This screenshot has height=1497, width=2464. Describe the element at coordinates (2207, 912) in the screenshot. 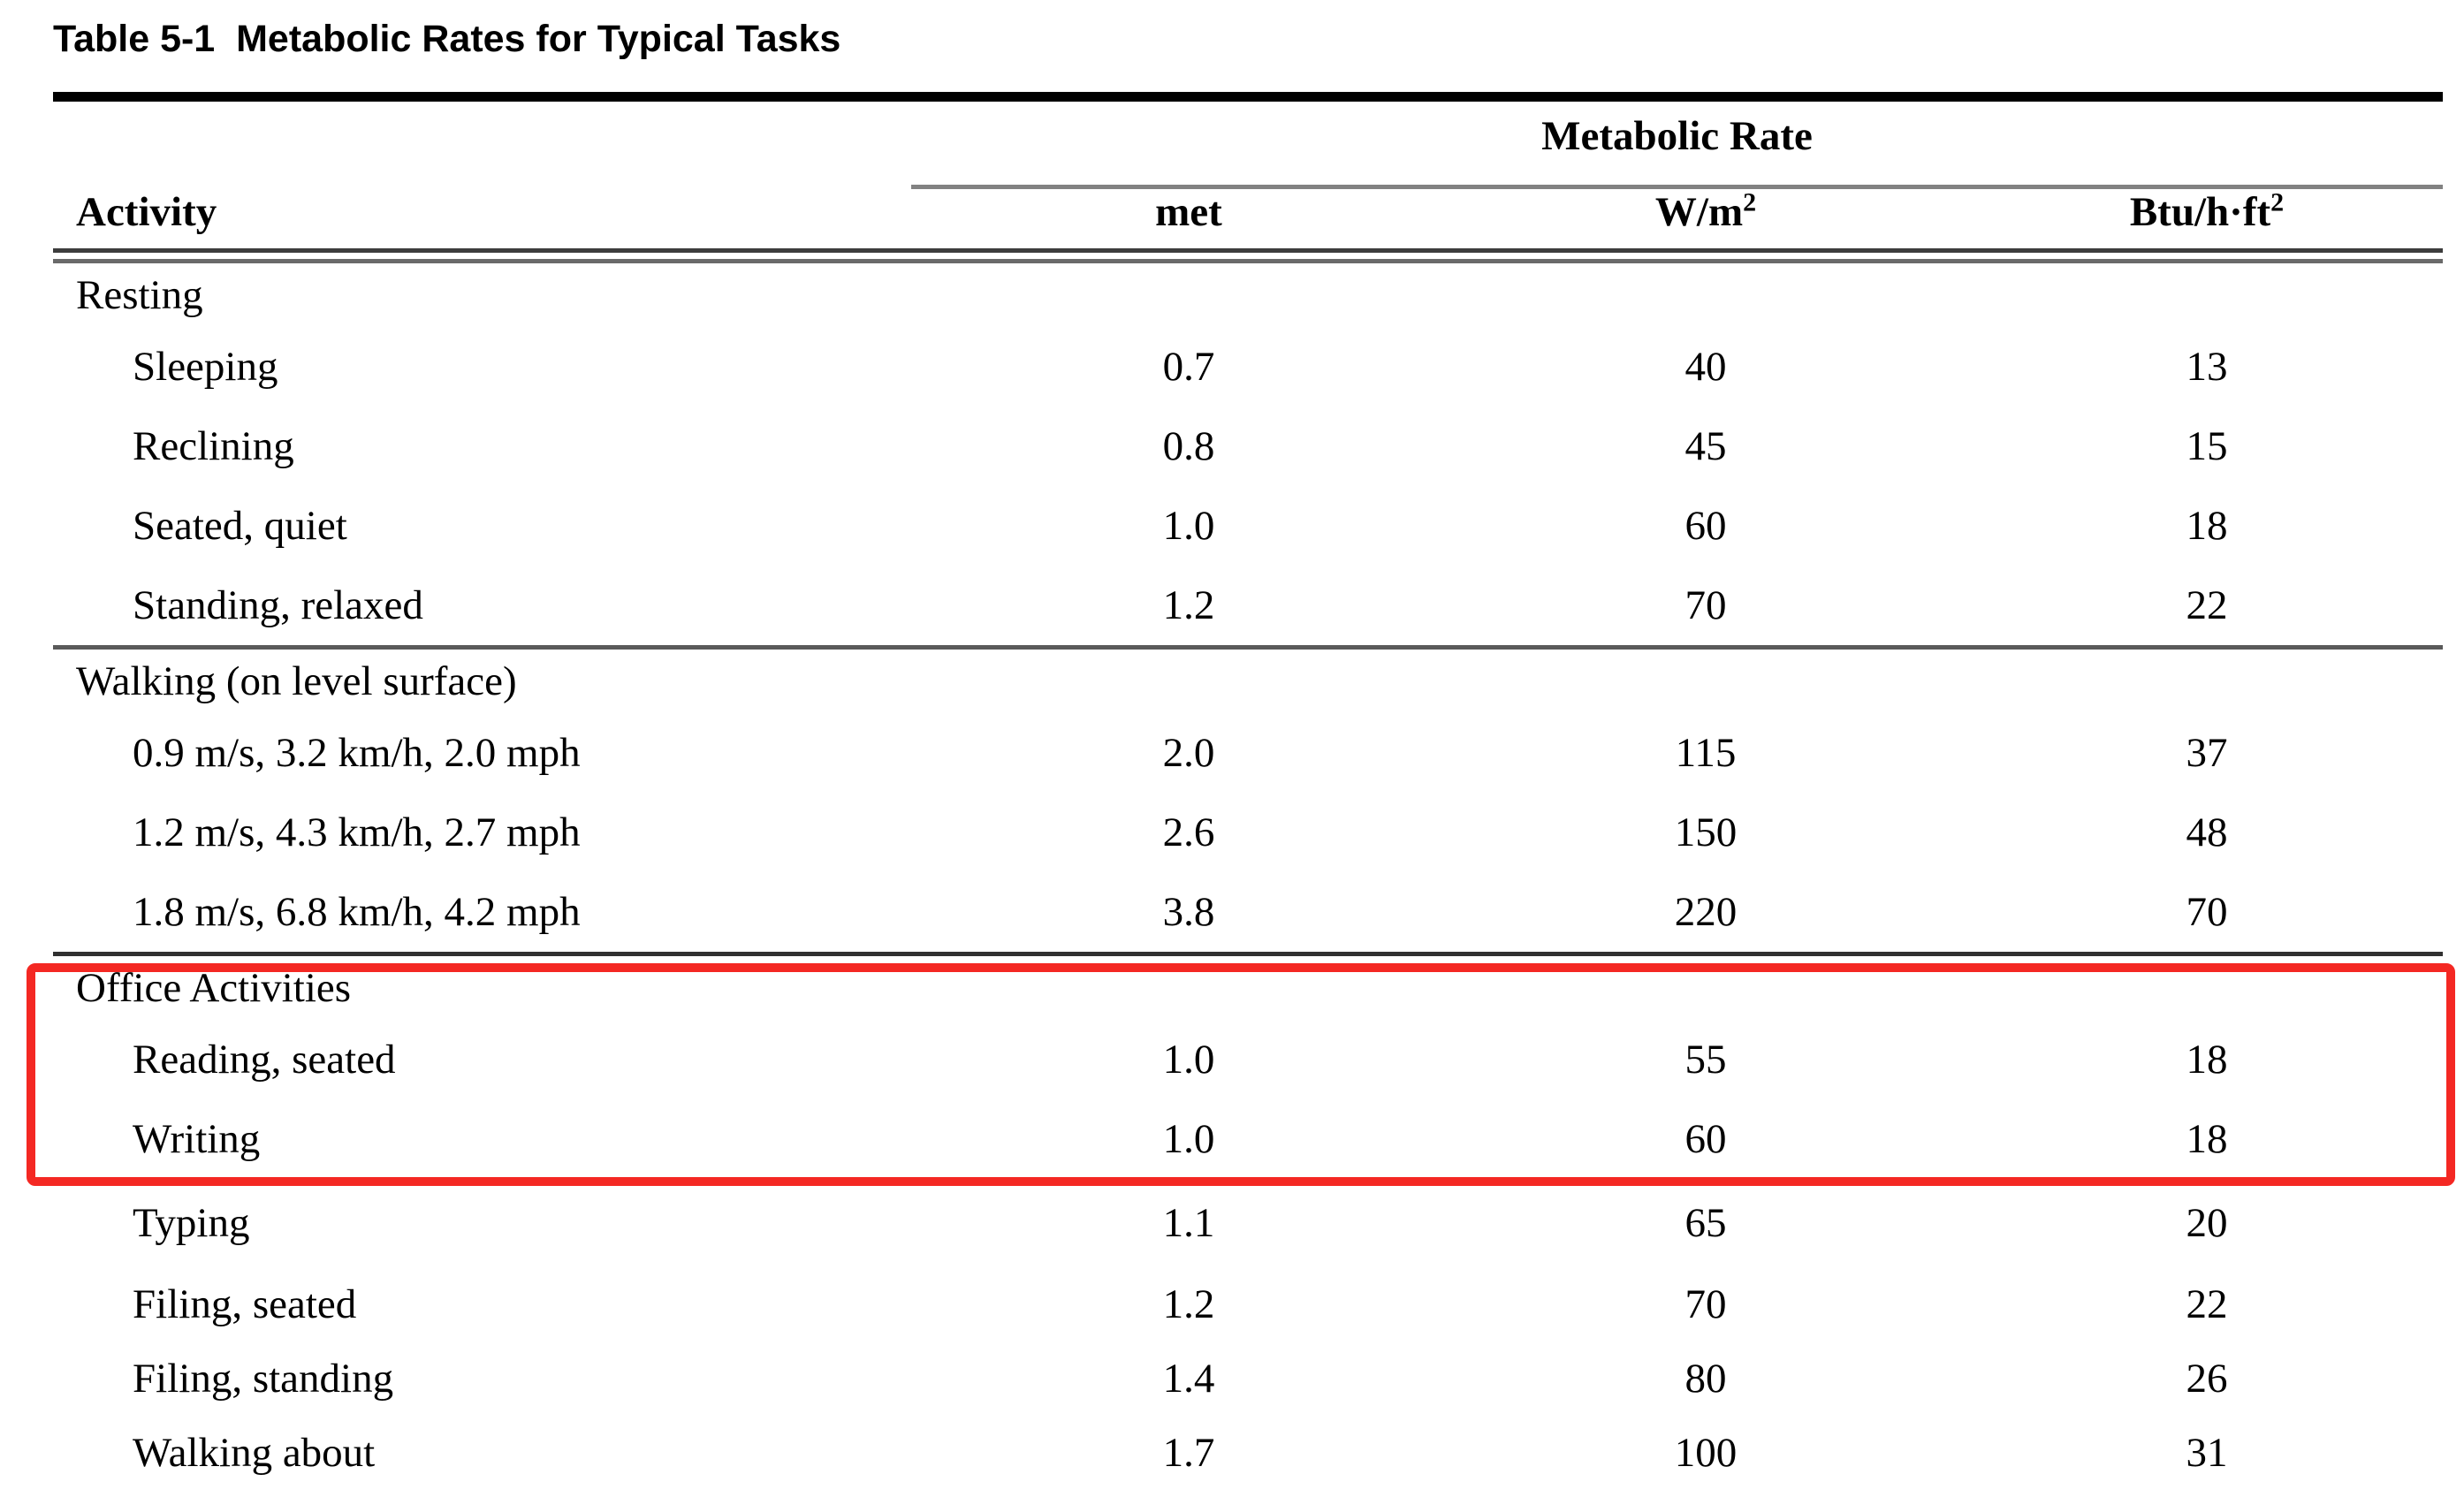

I see `btu-cell: 70` at that location.